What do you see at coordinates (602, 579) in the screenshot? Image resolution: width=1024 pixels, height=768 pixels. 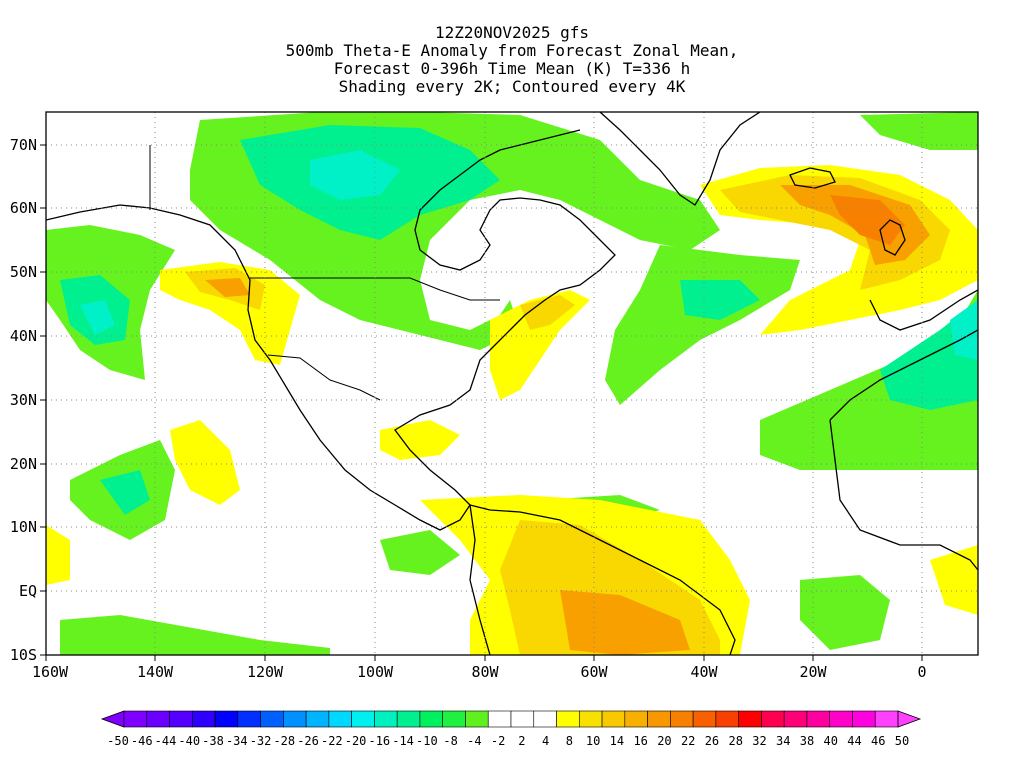 I see `coast-south-america` at bounding box center [602, 579].